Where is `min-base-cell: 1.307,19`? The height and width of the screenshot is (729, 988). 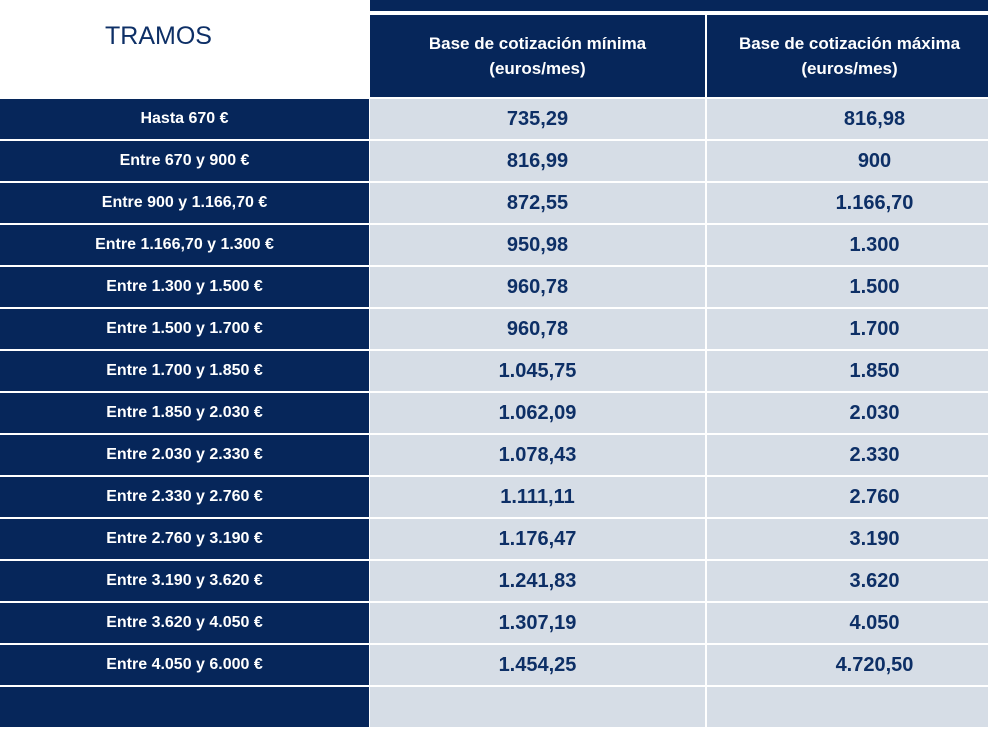 min-base-cell: 1.307,19 is located at coordinates (537, 623).